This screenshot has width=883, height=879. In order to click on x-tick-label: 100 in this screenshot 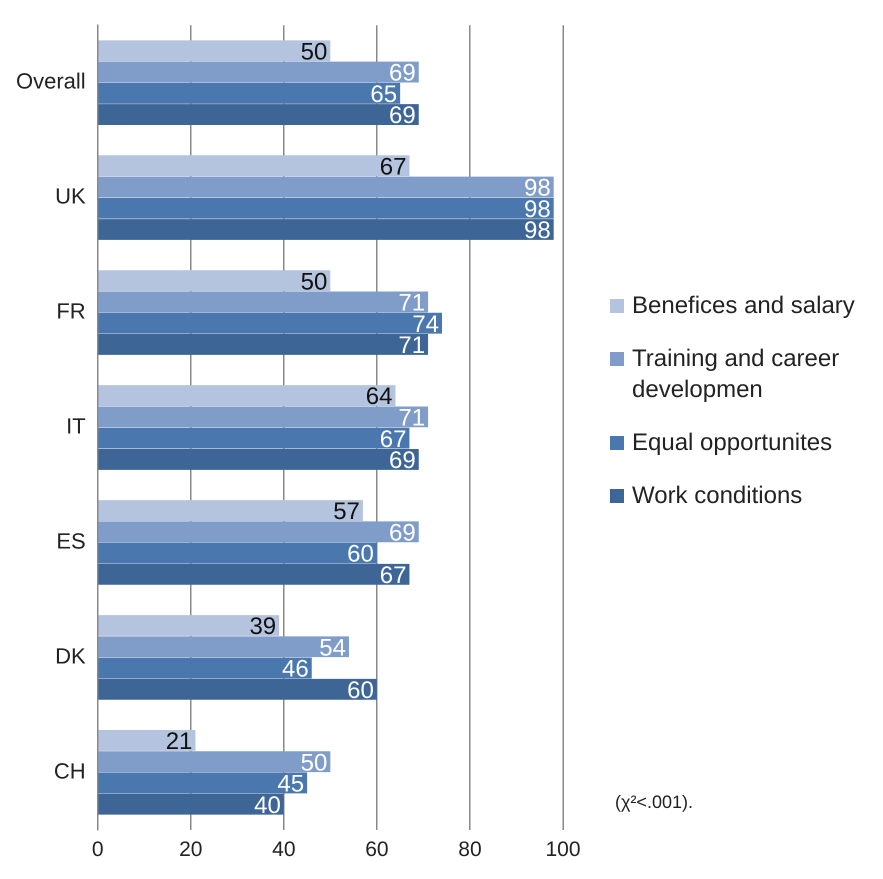, I will do `click(563, 850)`.